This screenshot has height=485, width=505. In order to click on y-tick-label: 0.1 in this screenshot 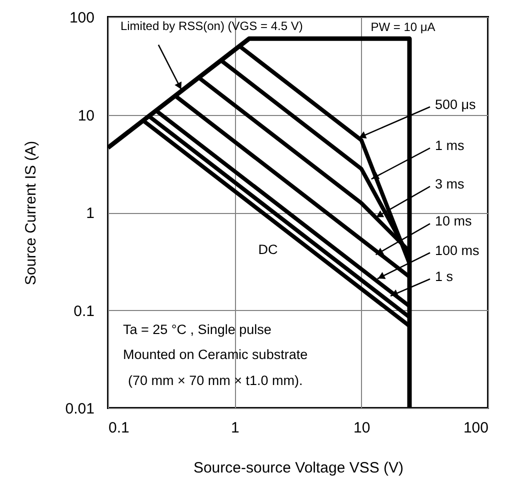, I will do `click(84, 311)`.